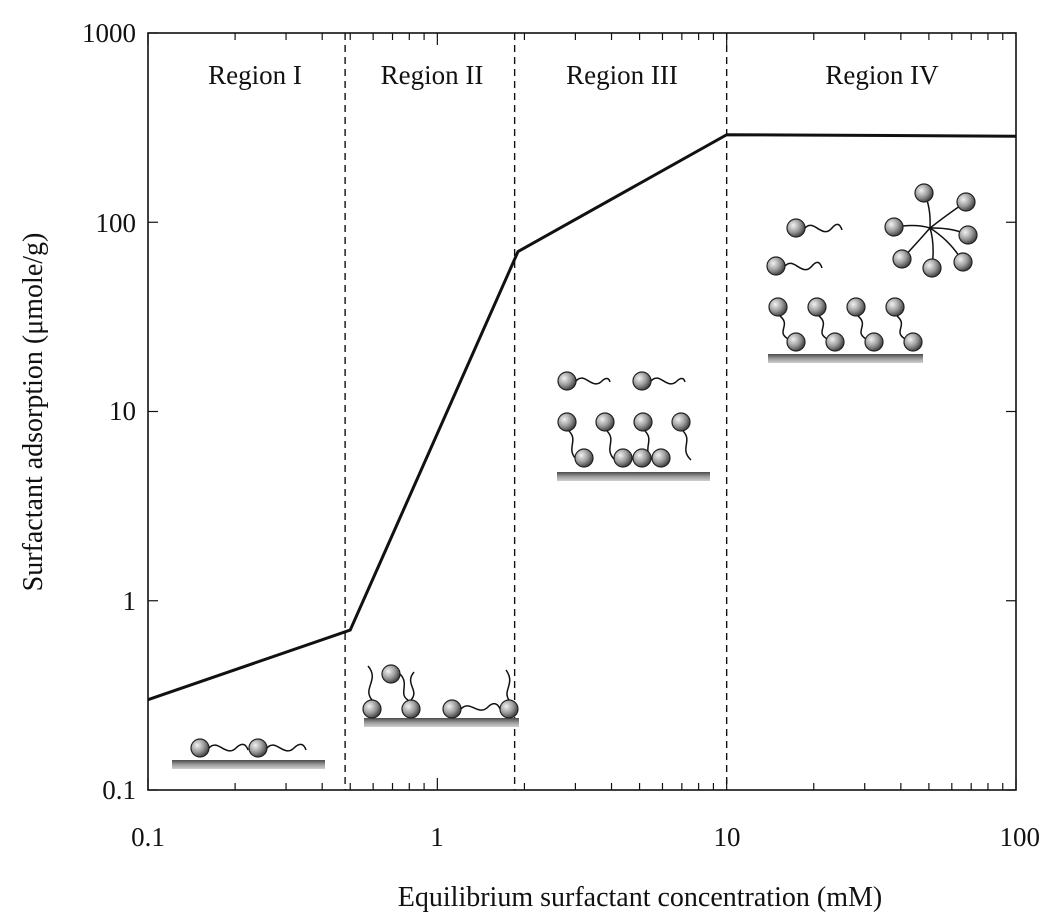 Image resolution: width=1045 pixels, height=922 pixels. What do you see at coordinates (116, 223) in the screenshot?
I see `y-tick-label-3: 100` at bounding box center [116, 223].